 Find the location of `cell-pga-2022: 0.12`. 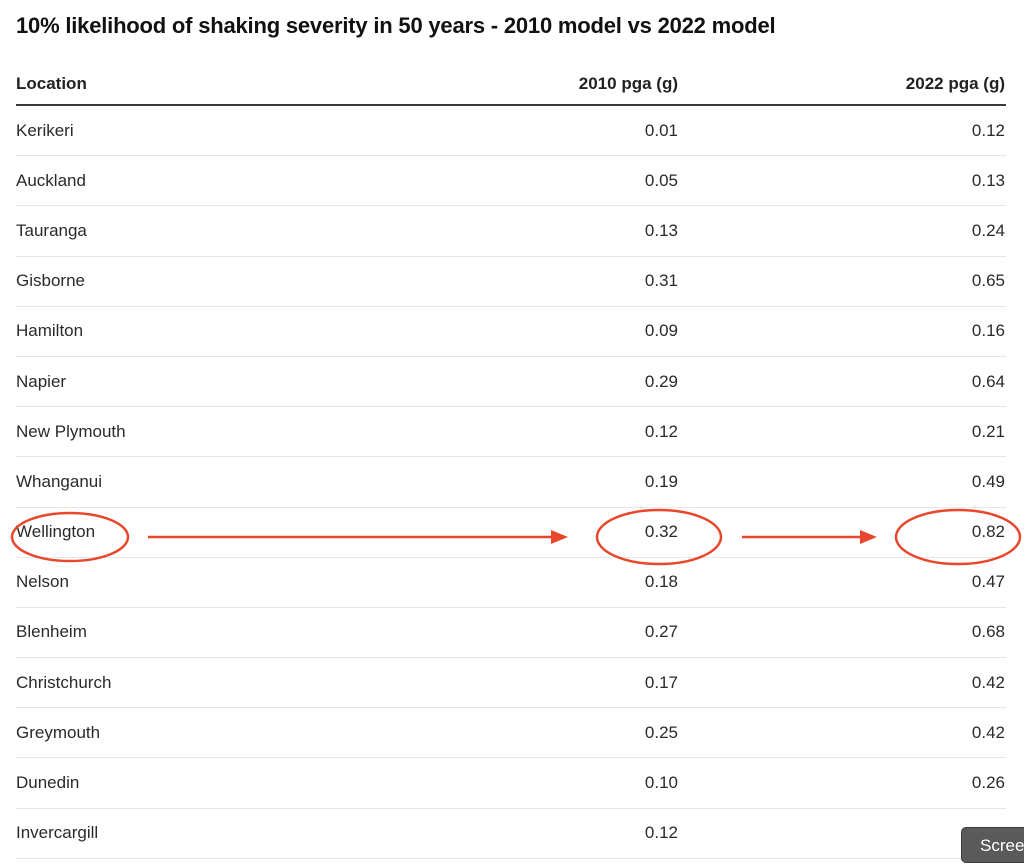

cell-pga-2022: 0.12 is located at coordinates (988, 130).